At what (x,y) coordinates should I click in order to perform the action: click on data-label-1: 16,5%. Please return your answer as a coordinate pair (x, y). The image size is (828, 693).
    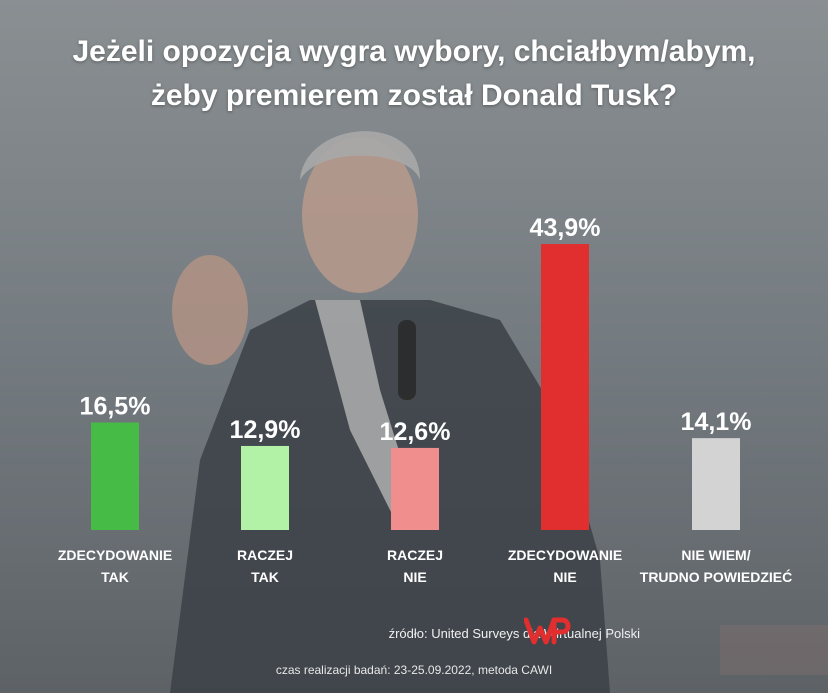
    Looking at the image, I should click on (115, 407).